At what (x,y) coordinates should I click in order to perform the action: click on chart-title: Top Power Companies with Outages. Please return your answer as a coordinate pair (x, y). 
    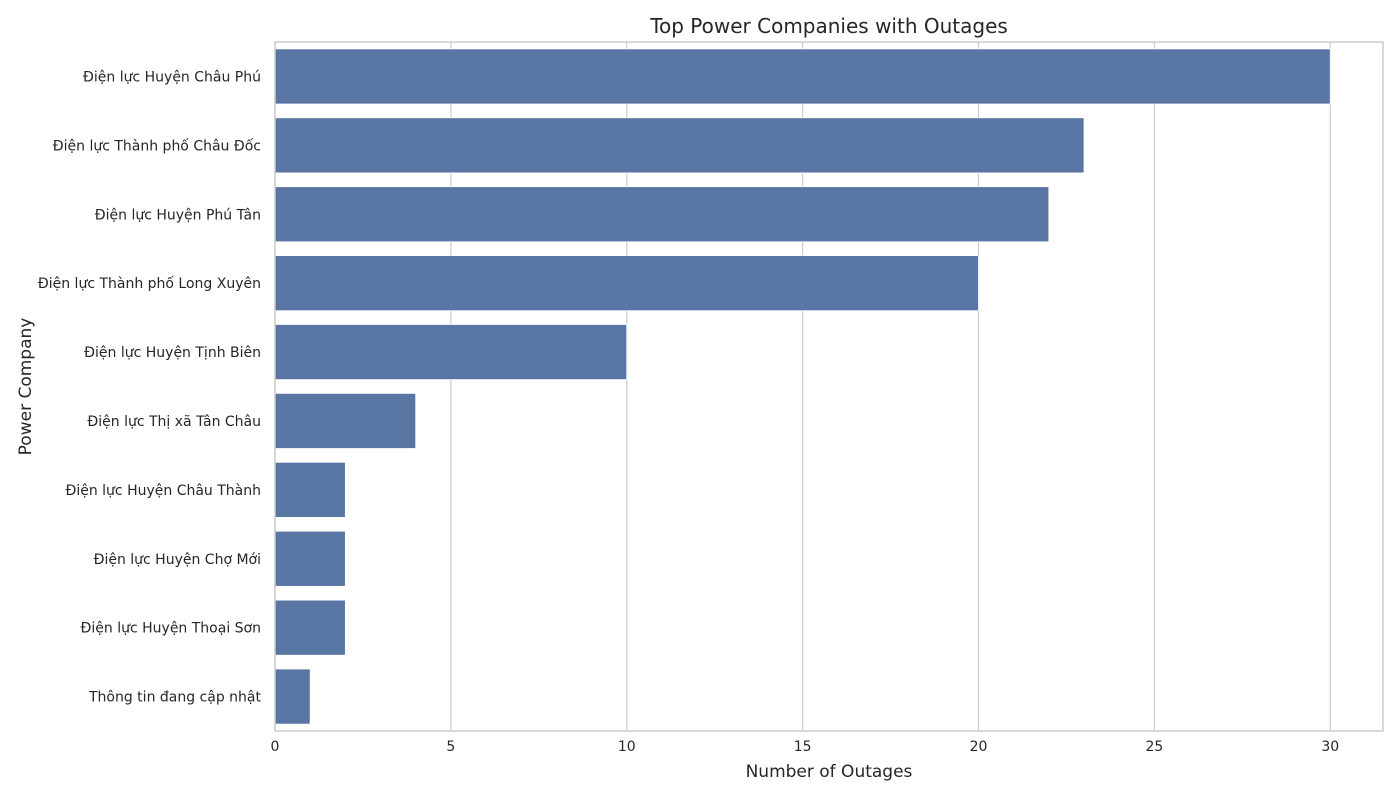
    Looking at the image, I should click on (828, 26).